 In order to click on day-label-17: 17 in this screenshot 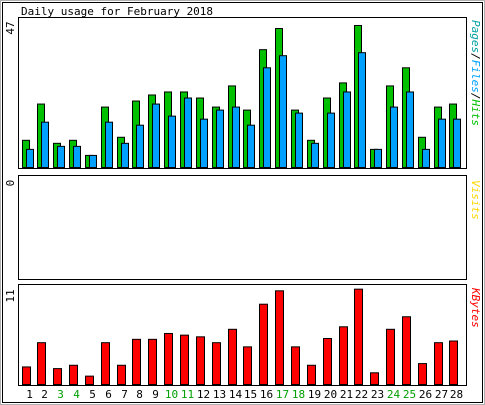, I will do `click(282, 394)`.